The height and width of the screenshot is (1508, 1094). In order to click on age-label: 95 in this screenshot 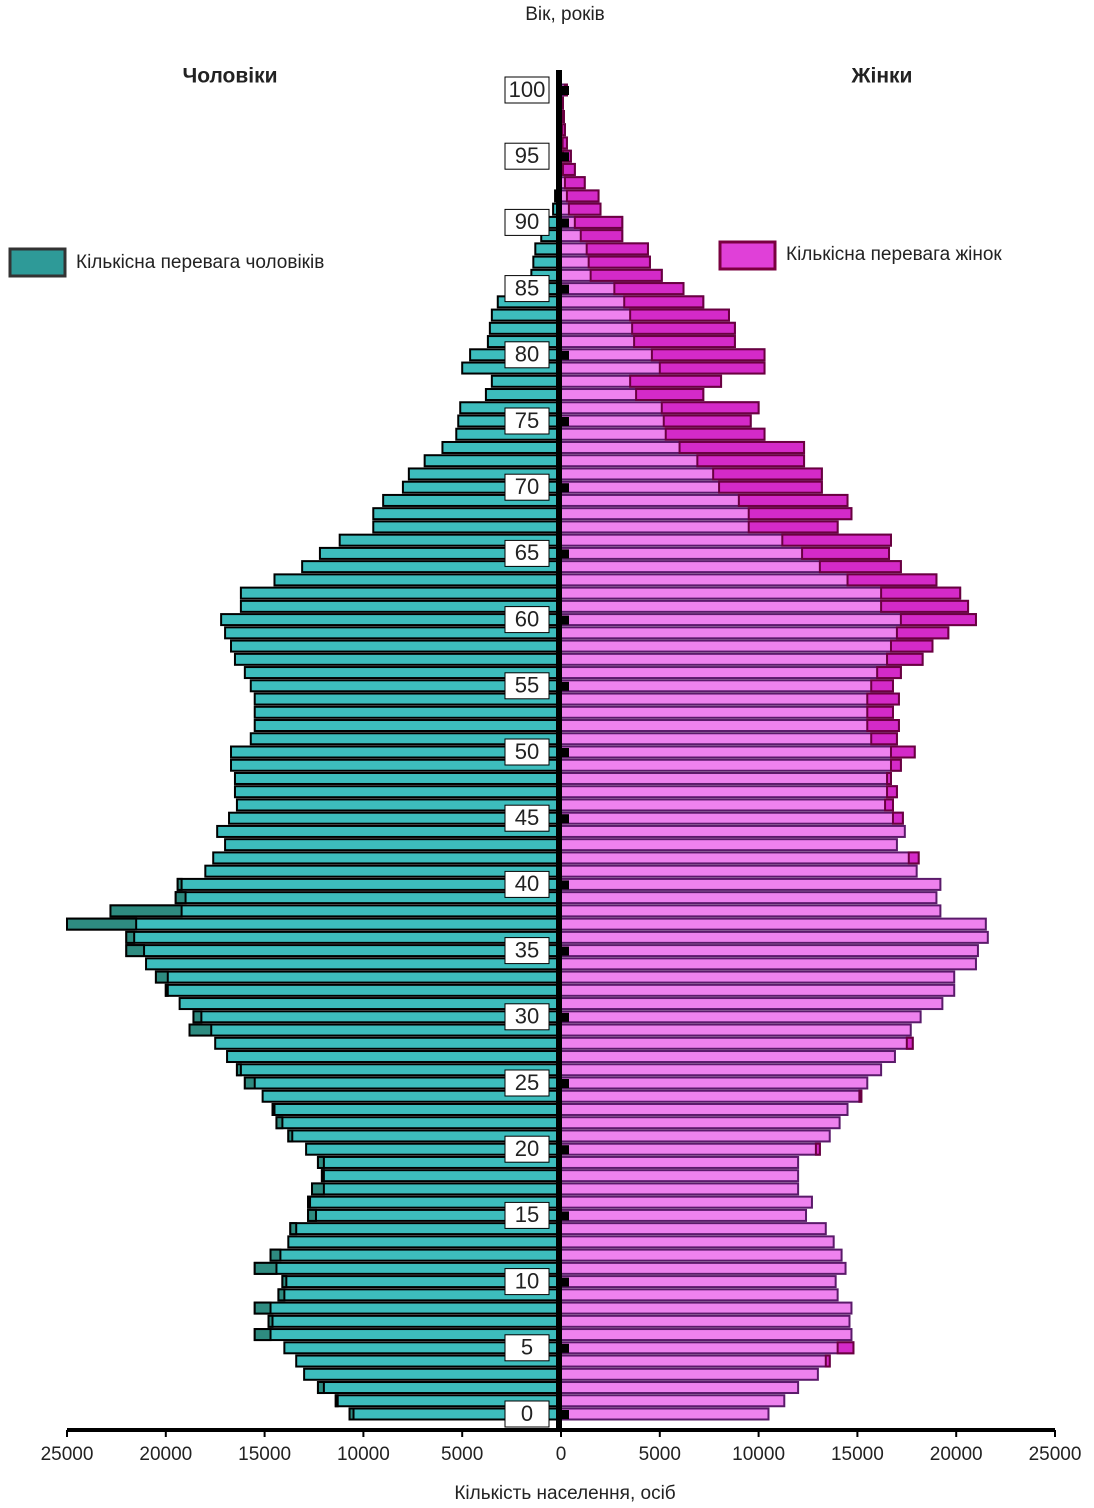, I will do `click(527, 155)`.